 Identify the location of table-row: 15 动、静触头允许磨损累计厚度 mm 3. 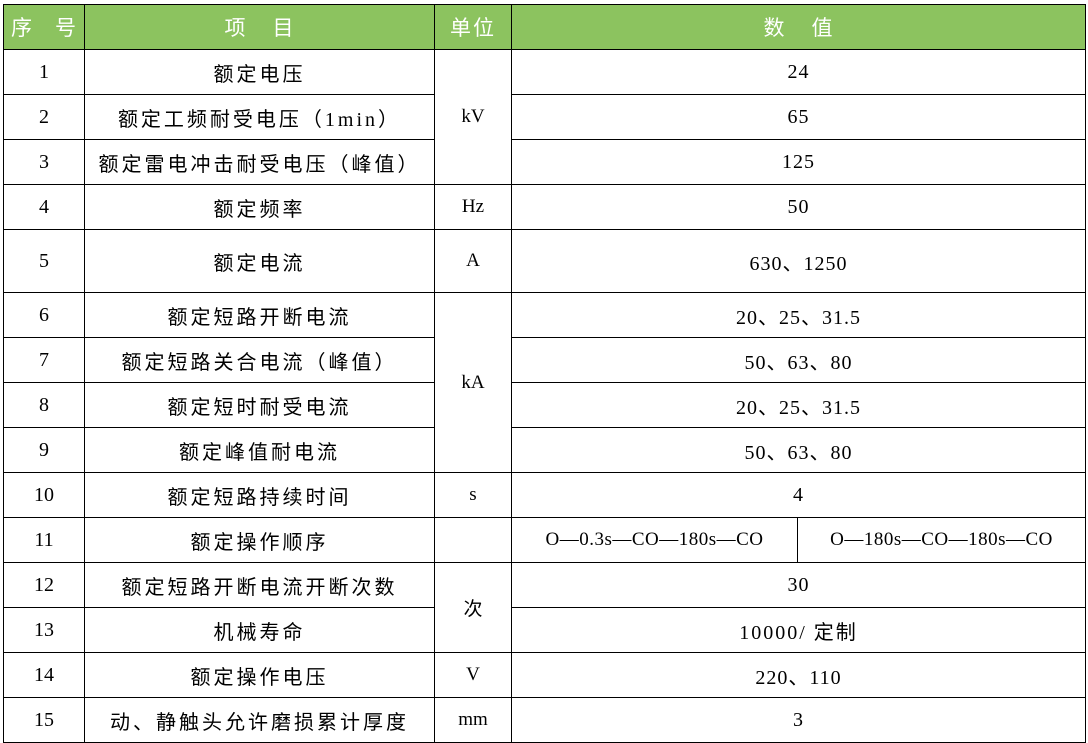
(544, 720).